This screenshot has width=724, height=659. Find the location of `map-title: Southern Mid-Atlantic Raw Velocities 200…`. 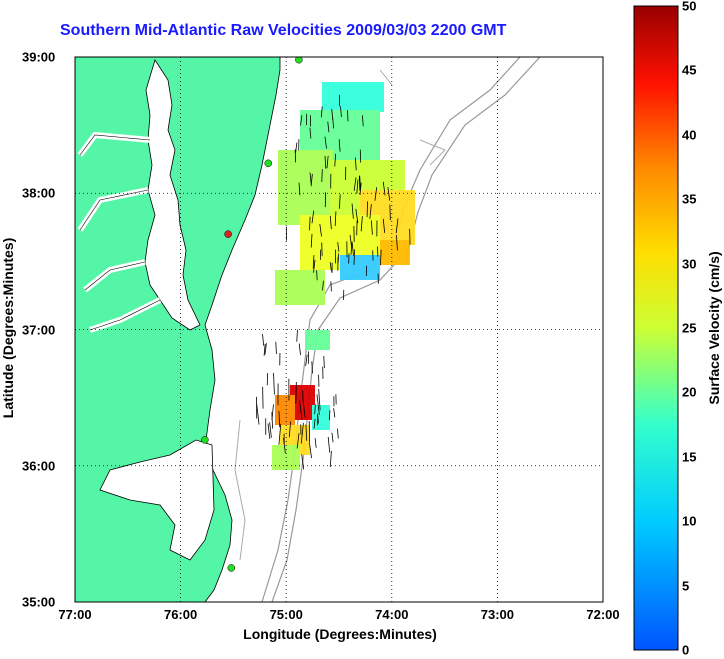

map-title: Southern Mid-Atlantic Raw Velocities 200… is located at coordinates (283, 30).